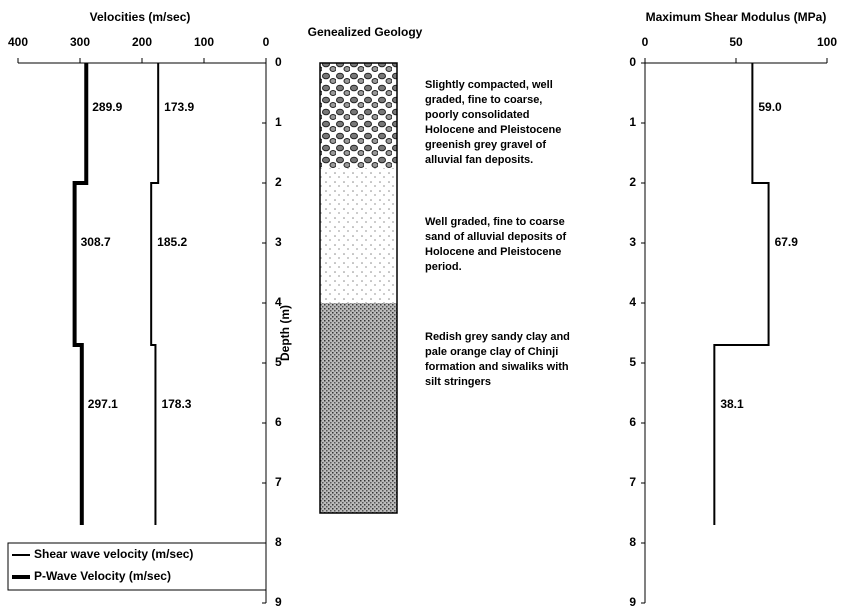 This screenshot has height=608, width=859. What do you see at coordinates (732, 404) in the screenshot?
I see `data-label: 38.1` at bounding box center [732, 404].